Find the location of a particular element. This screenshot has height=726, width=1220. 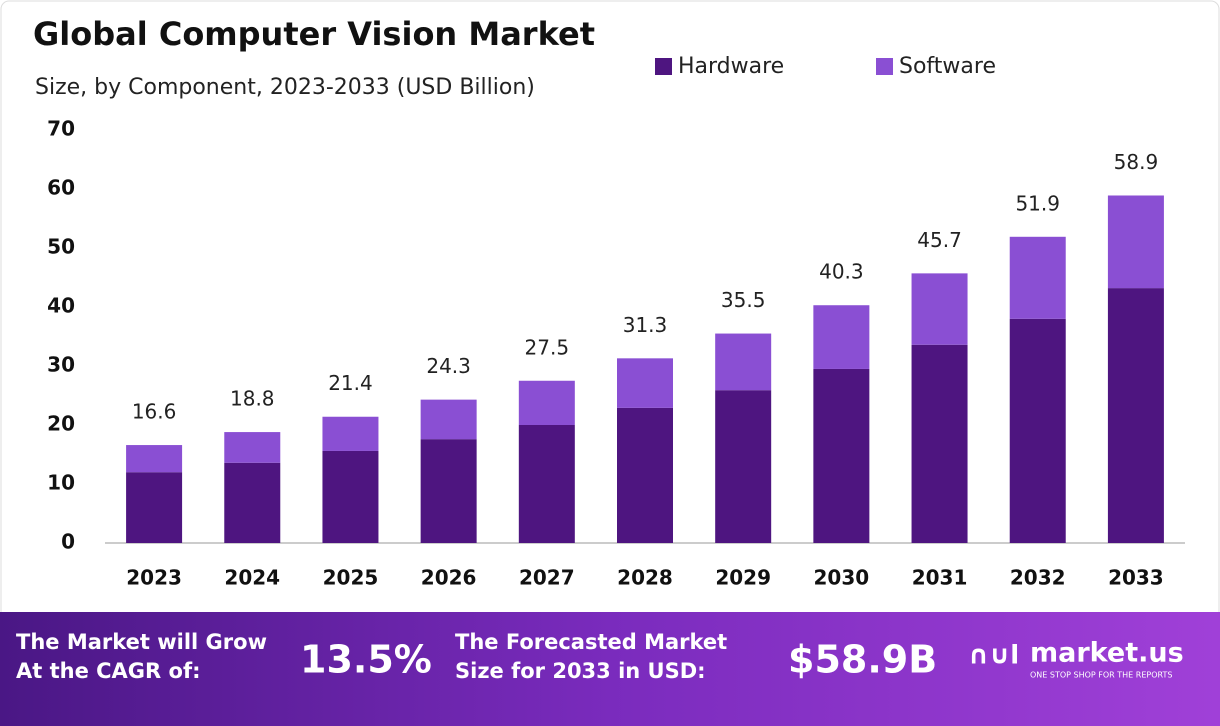

chart-title: Global Computer Vision Market is located at coordinates (314, 34).